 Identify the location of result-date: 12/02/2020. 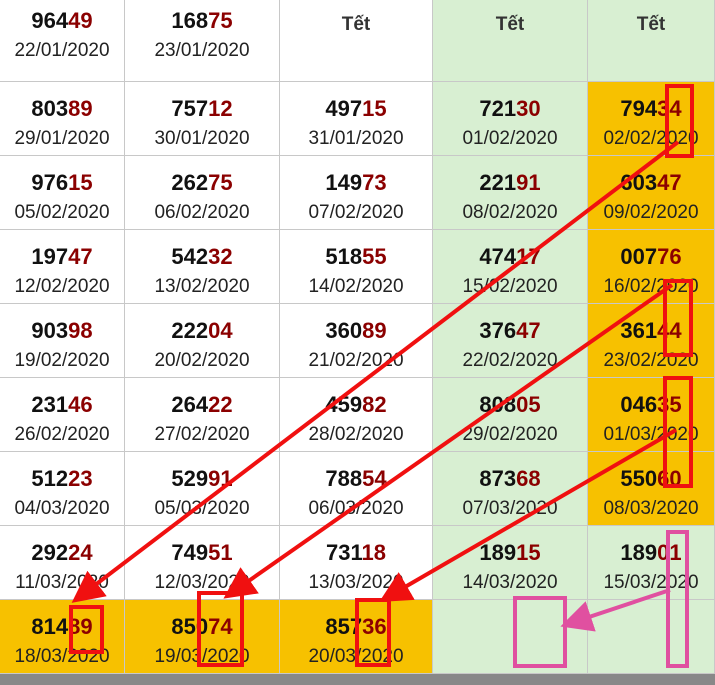
(62, 286).